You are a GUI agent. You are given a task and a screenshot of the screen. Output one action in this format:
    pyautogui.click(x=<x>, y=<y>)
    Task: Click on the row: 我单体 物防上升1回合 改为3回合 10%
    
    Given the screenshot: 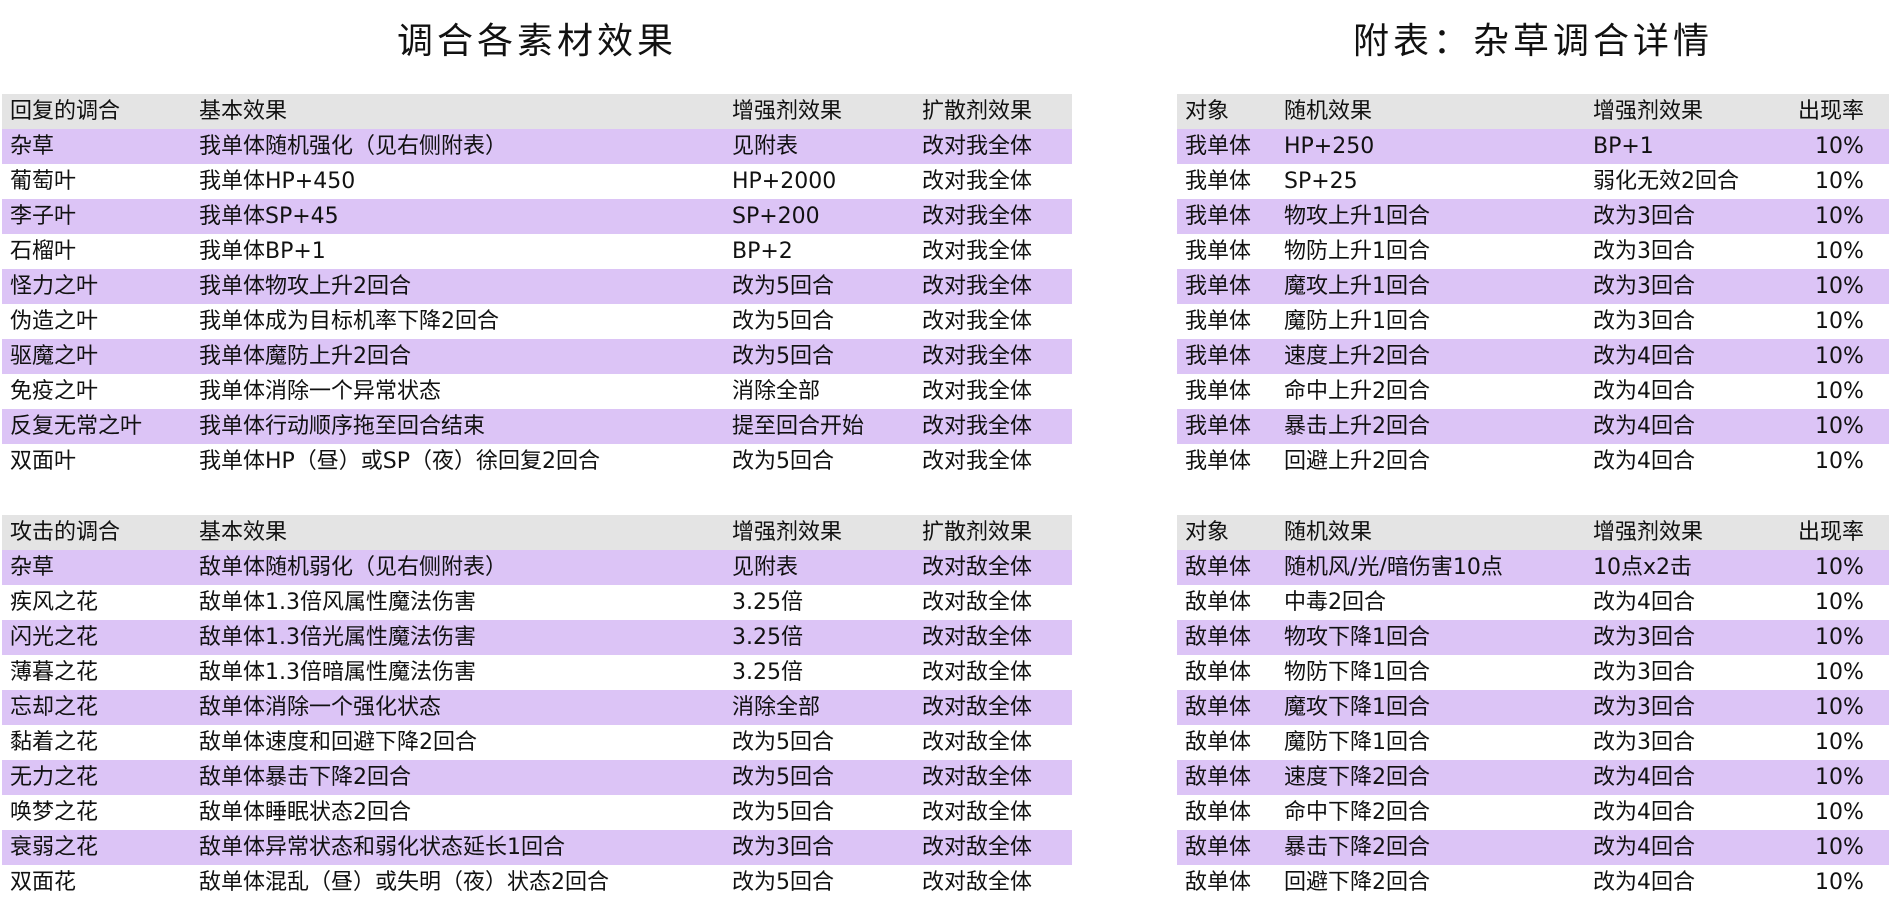 What is the action you would take?
    pyautogui.click(x=1533, y=251)
    